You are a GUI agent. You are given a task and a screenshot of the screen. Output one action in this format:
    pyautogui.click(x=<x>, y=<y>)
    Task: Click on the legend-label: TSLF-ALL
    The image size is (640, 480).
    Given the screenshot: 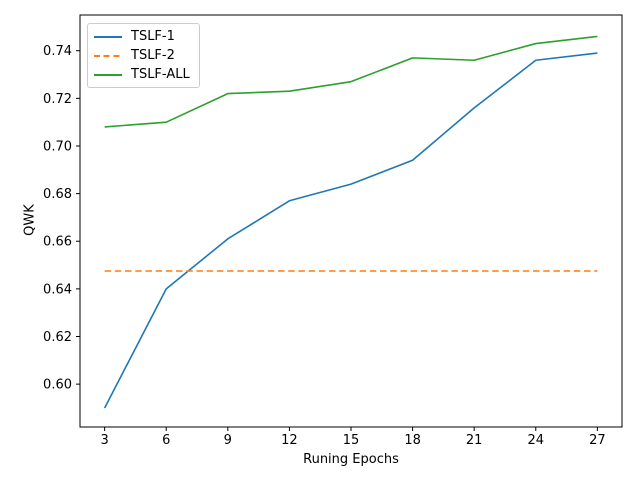 What is the action you would take?
    pyautogui.click(x=160, y=74)
    